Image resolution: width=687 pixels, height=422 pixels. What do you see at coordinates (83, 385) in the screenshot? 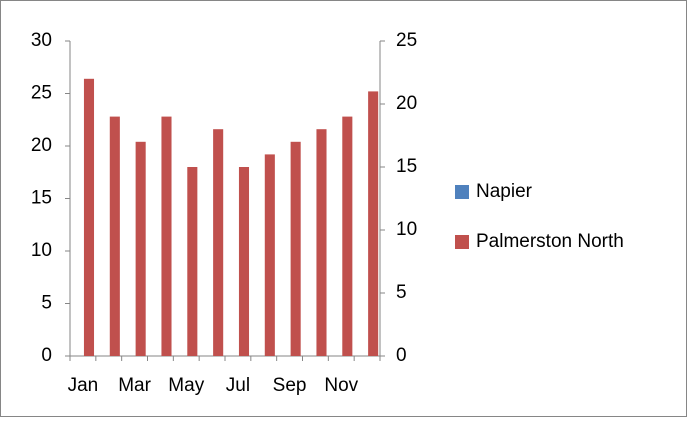
I see `x-tick-label: Jan` at bounding box center [83, 385].